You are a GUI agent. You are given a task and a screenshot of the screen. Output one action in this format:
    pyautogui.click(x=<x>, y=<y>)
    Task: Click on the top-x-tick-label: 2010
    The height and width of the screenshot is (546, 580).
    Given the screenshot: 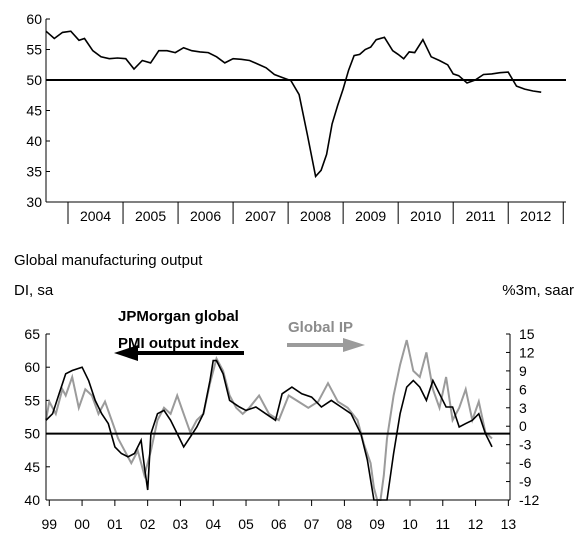 What is the action you would take?
    pyautogui.click(x=425, y=216)
    